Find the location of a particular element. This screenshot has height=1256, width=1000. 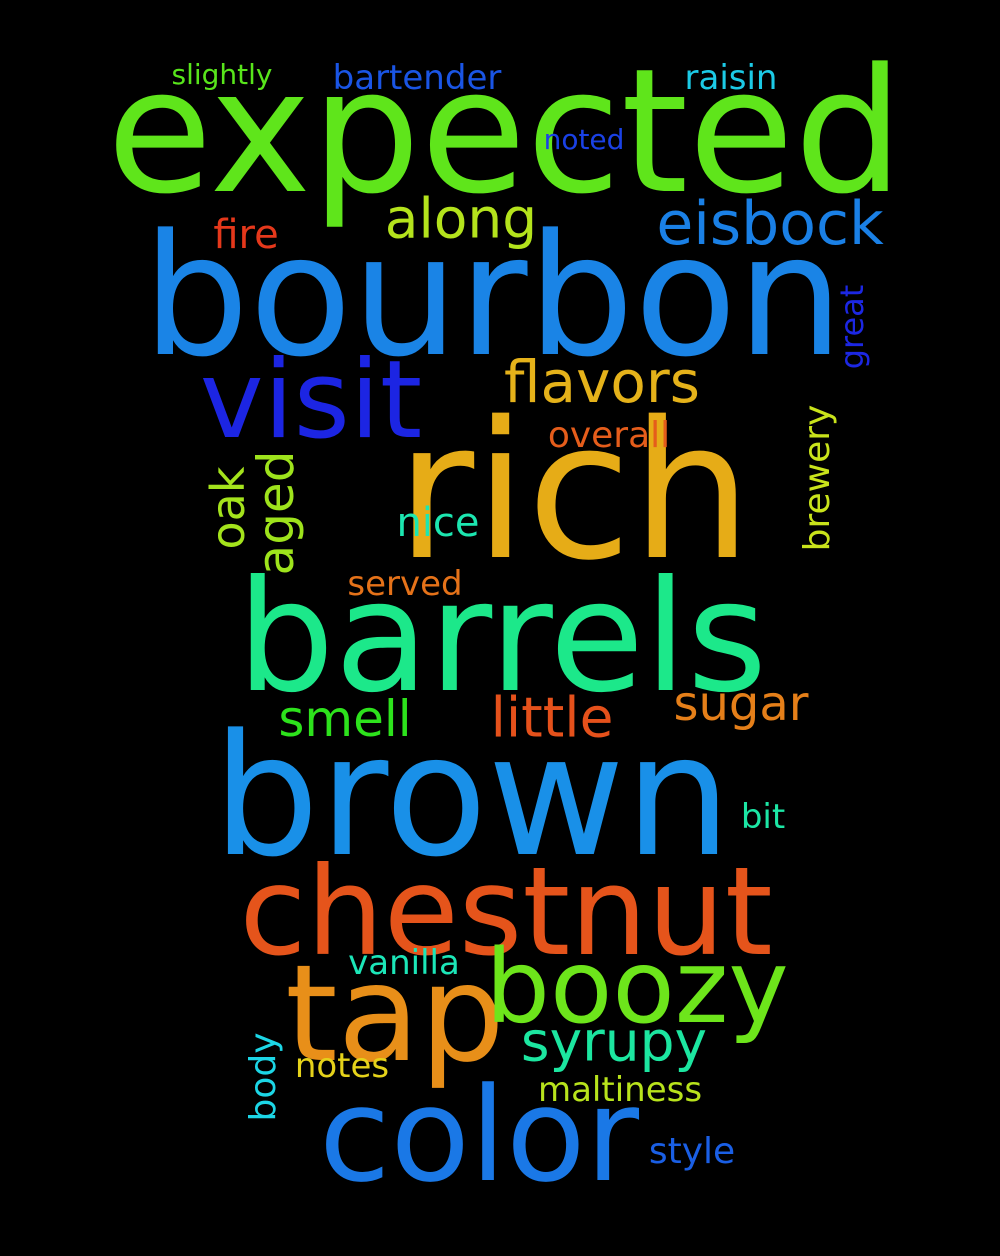

word-tap: tap is located at coordinates (395, 1014).